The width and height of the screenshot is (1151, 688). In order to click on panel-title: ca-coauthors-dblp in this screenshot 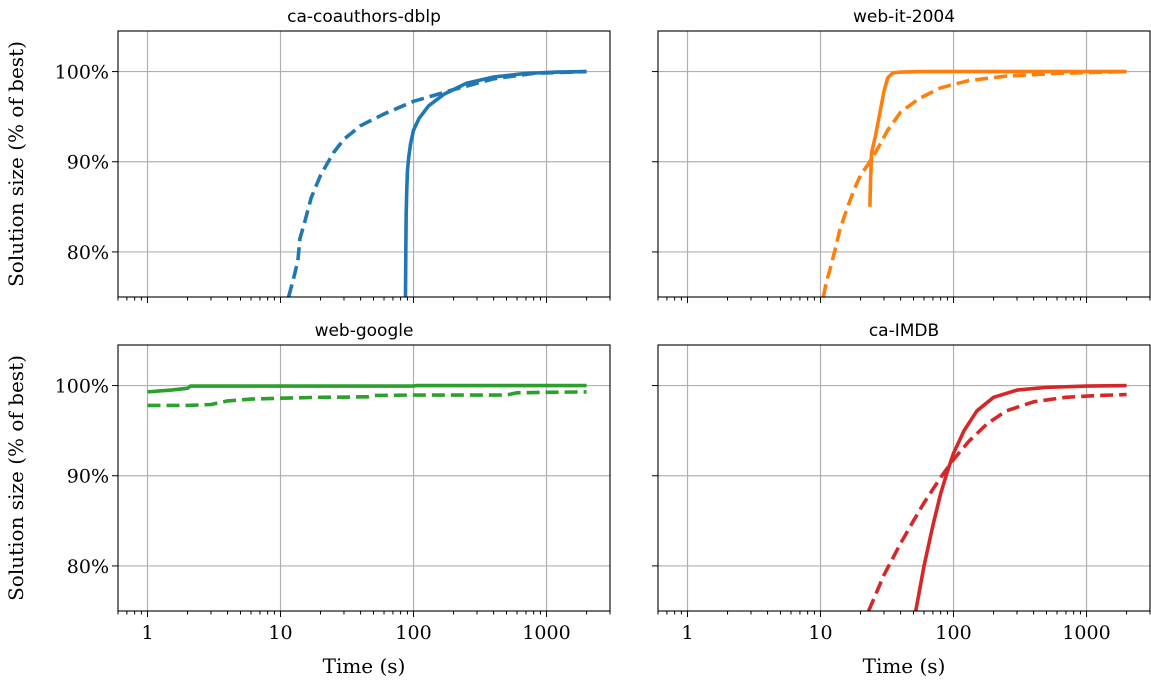, I will do `click(364, 17)`.